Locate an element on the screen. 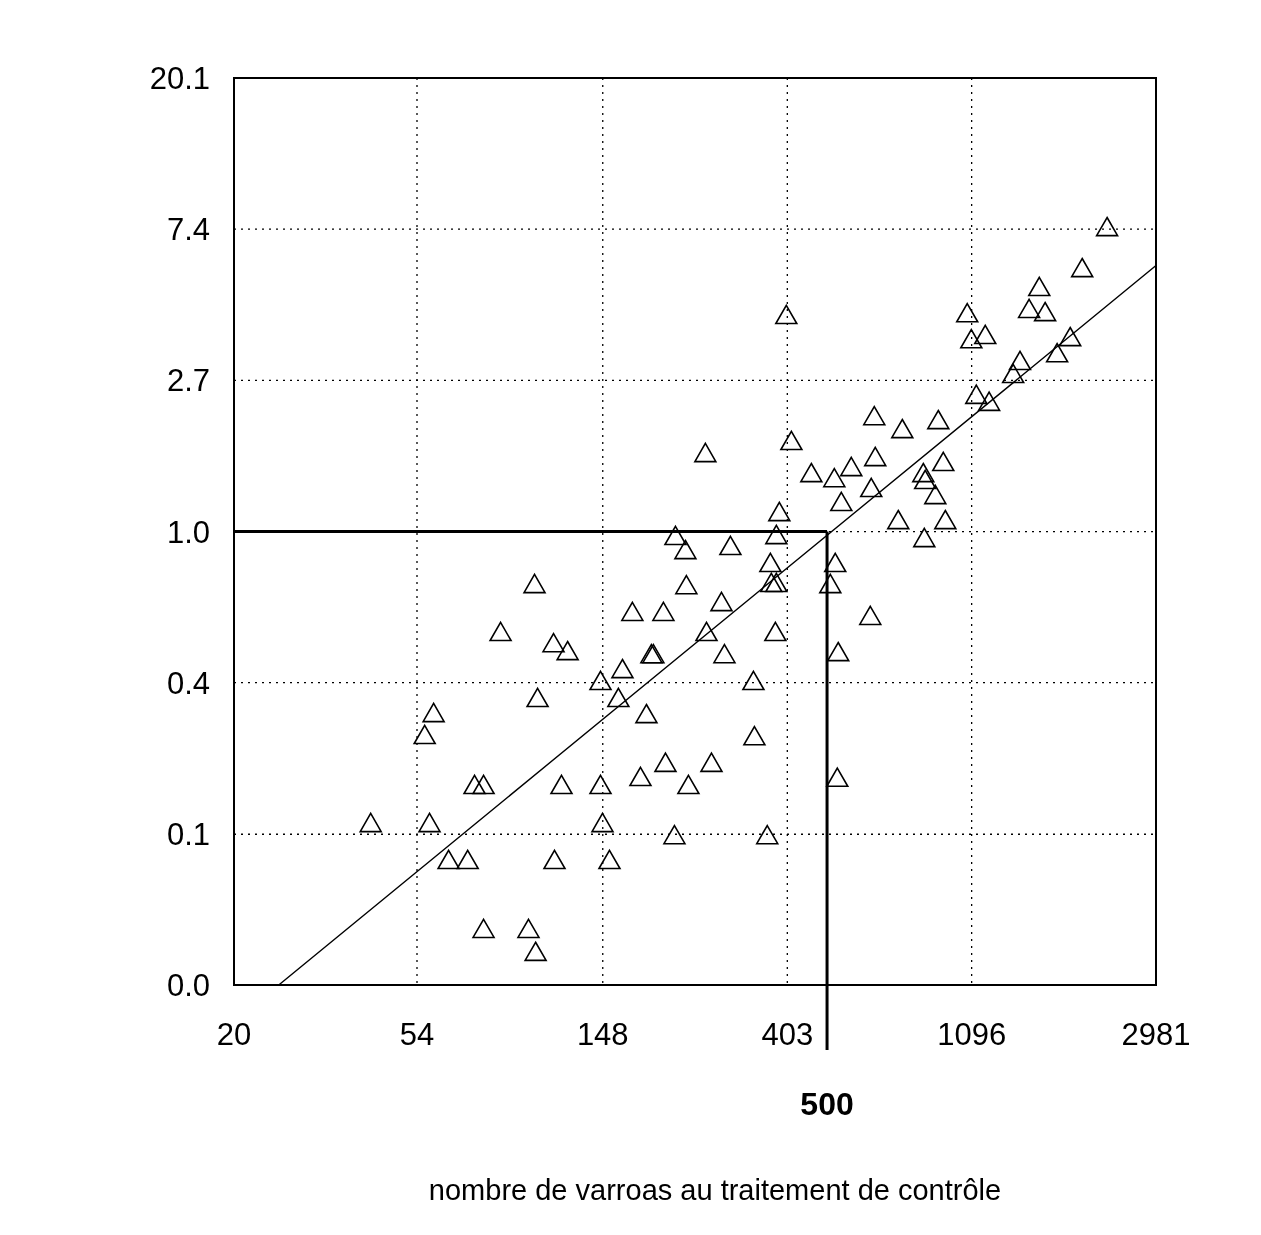 The image size is (1261, 1235). x-tick-label: 20 is located at coordinates (234, 1034).